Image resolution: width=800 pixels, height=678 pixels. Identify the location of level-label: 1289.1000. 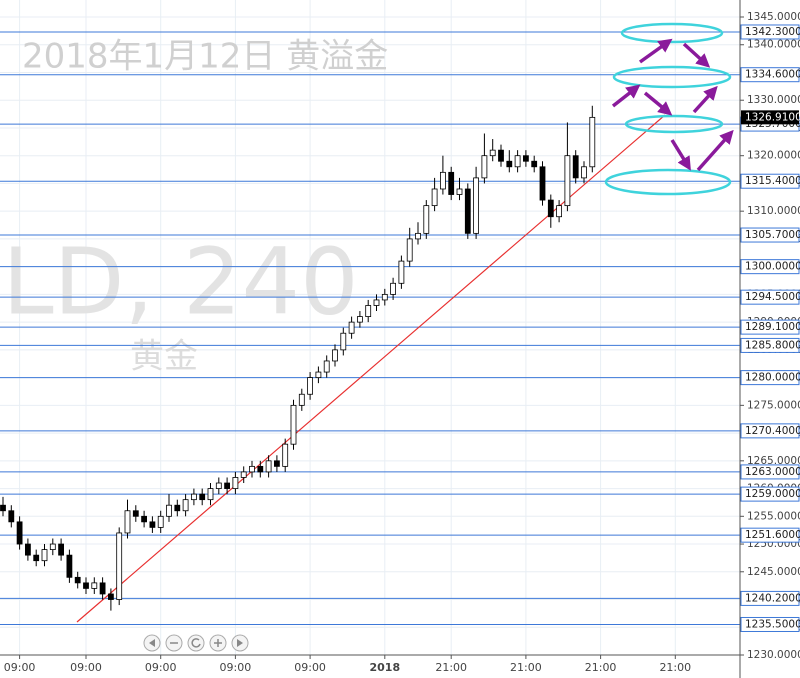
(772, 327).